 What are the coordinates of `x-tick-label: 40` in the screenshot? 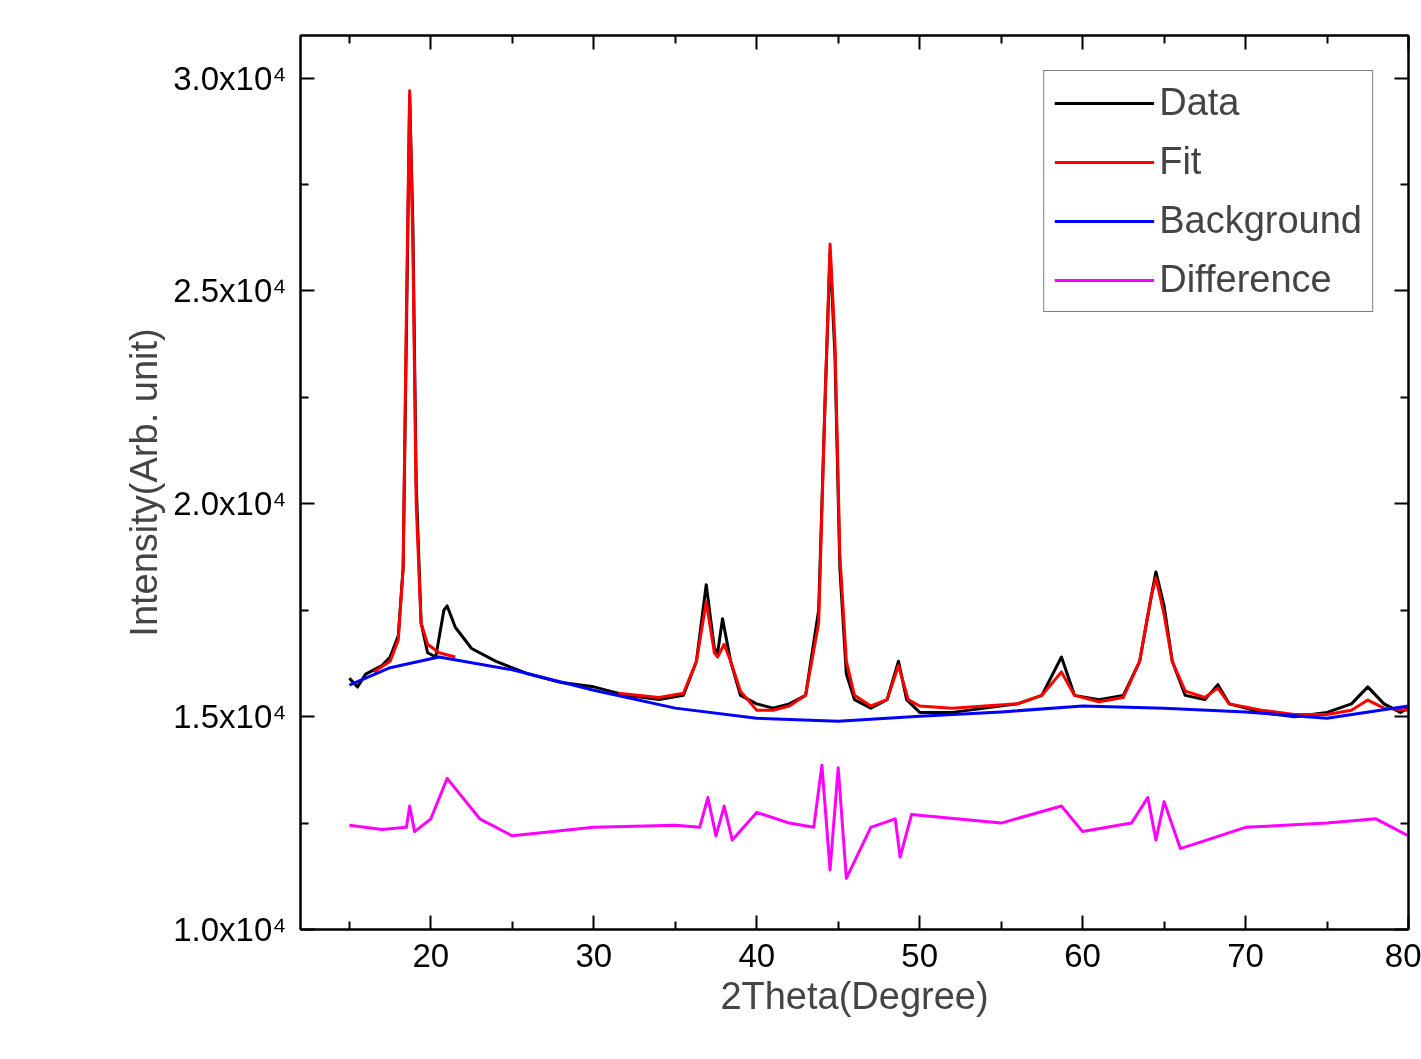 It's located at (757, 955).